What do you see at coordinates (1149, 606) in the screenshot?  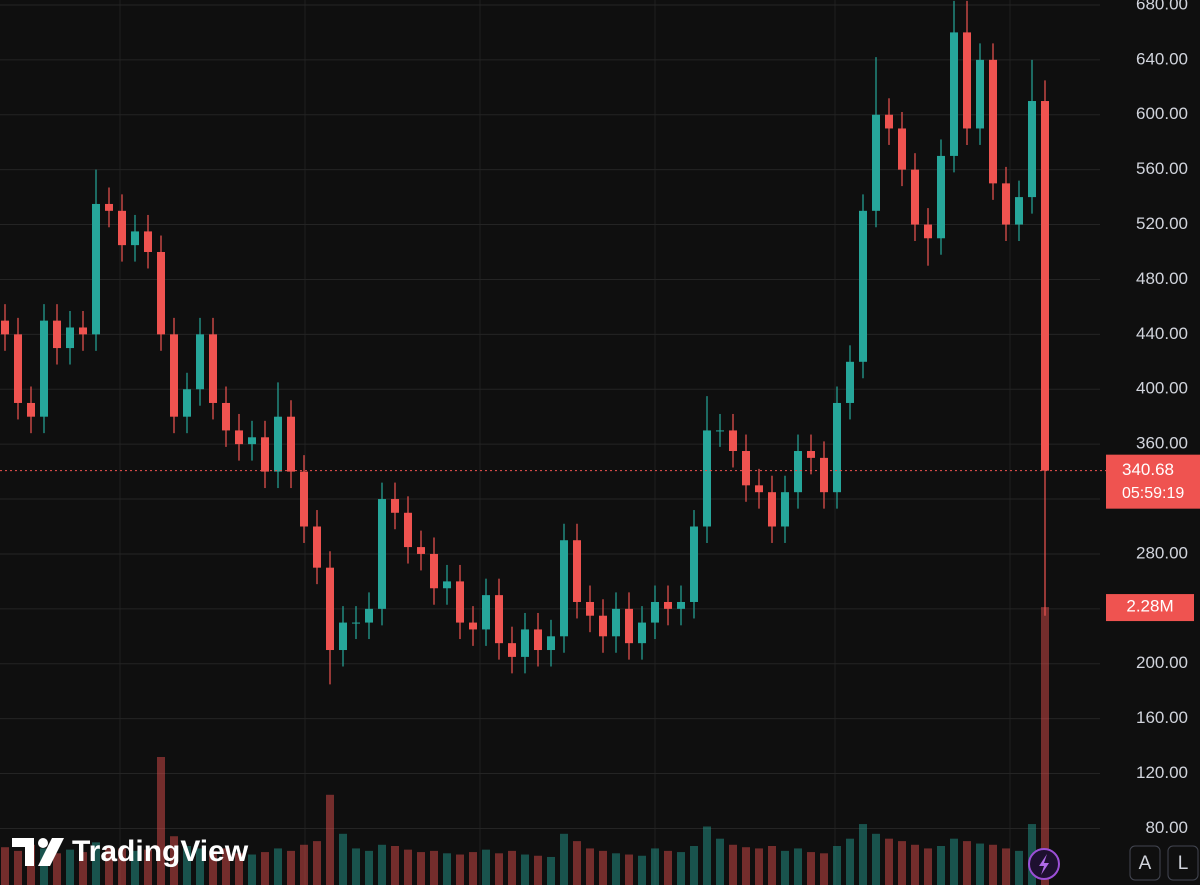 I see `last-volume-label: 2.28M` at bounding box center [1149, 606].